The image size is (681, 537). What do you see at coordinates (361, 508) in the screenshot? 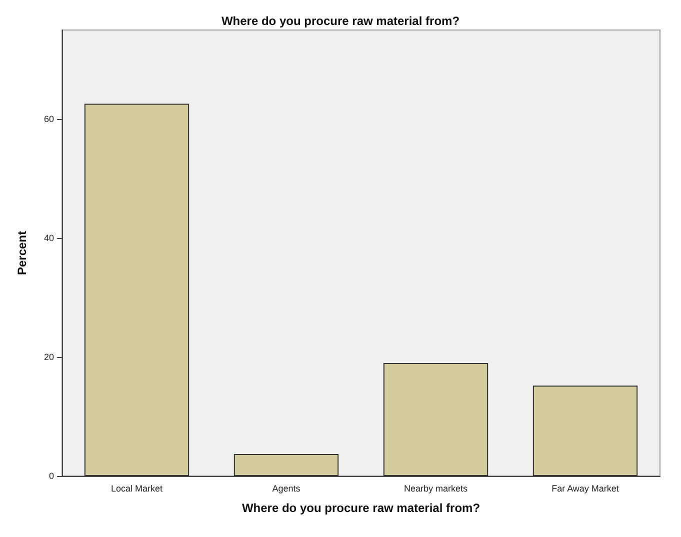
I see `x-axis-title: Where do you procure raw material from?` at bounding box center [361, 508].